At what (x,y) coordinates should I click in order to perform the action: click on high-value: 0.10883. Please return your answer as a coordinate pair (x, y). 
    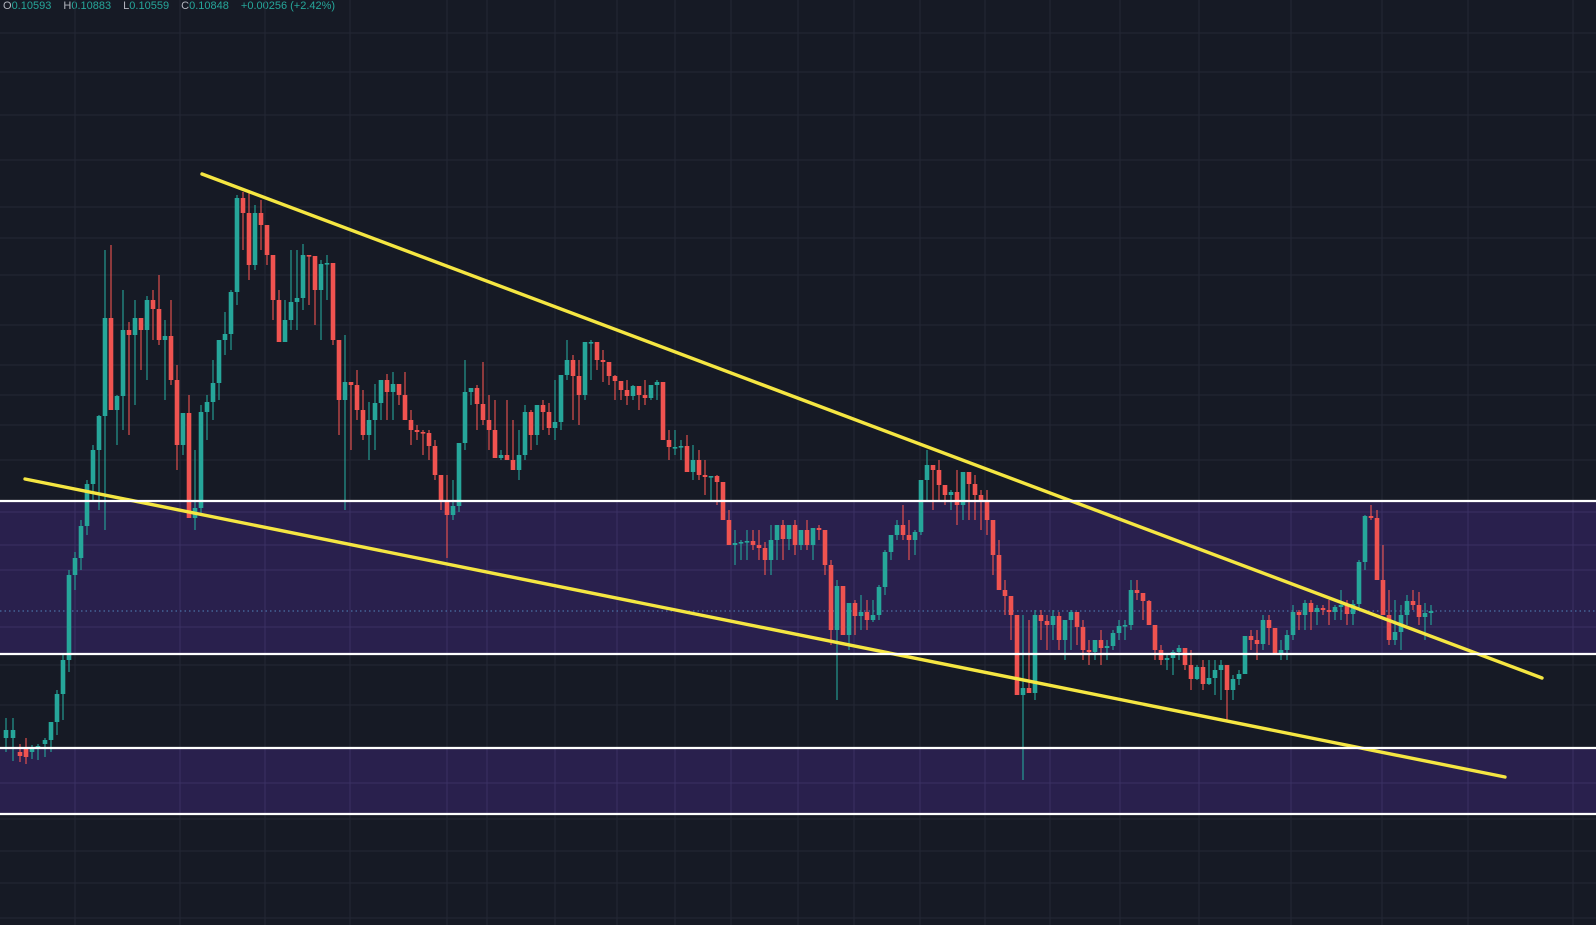
    Looking at the image, I should click on (91, 6).